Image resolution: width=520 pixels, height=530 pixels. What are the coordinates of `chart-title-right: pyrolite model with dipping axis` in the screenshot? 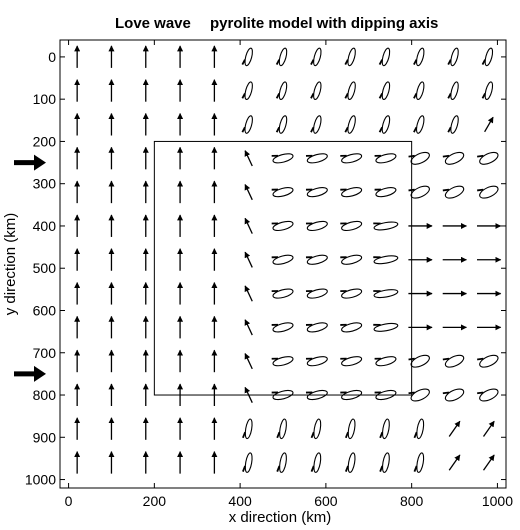 It's located at (324, 23).